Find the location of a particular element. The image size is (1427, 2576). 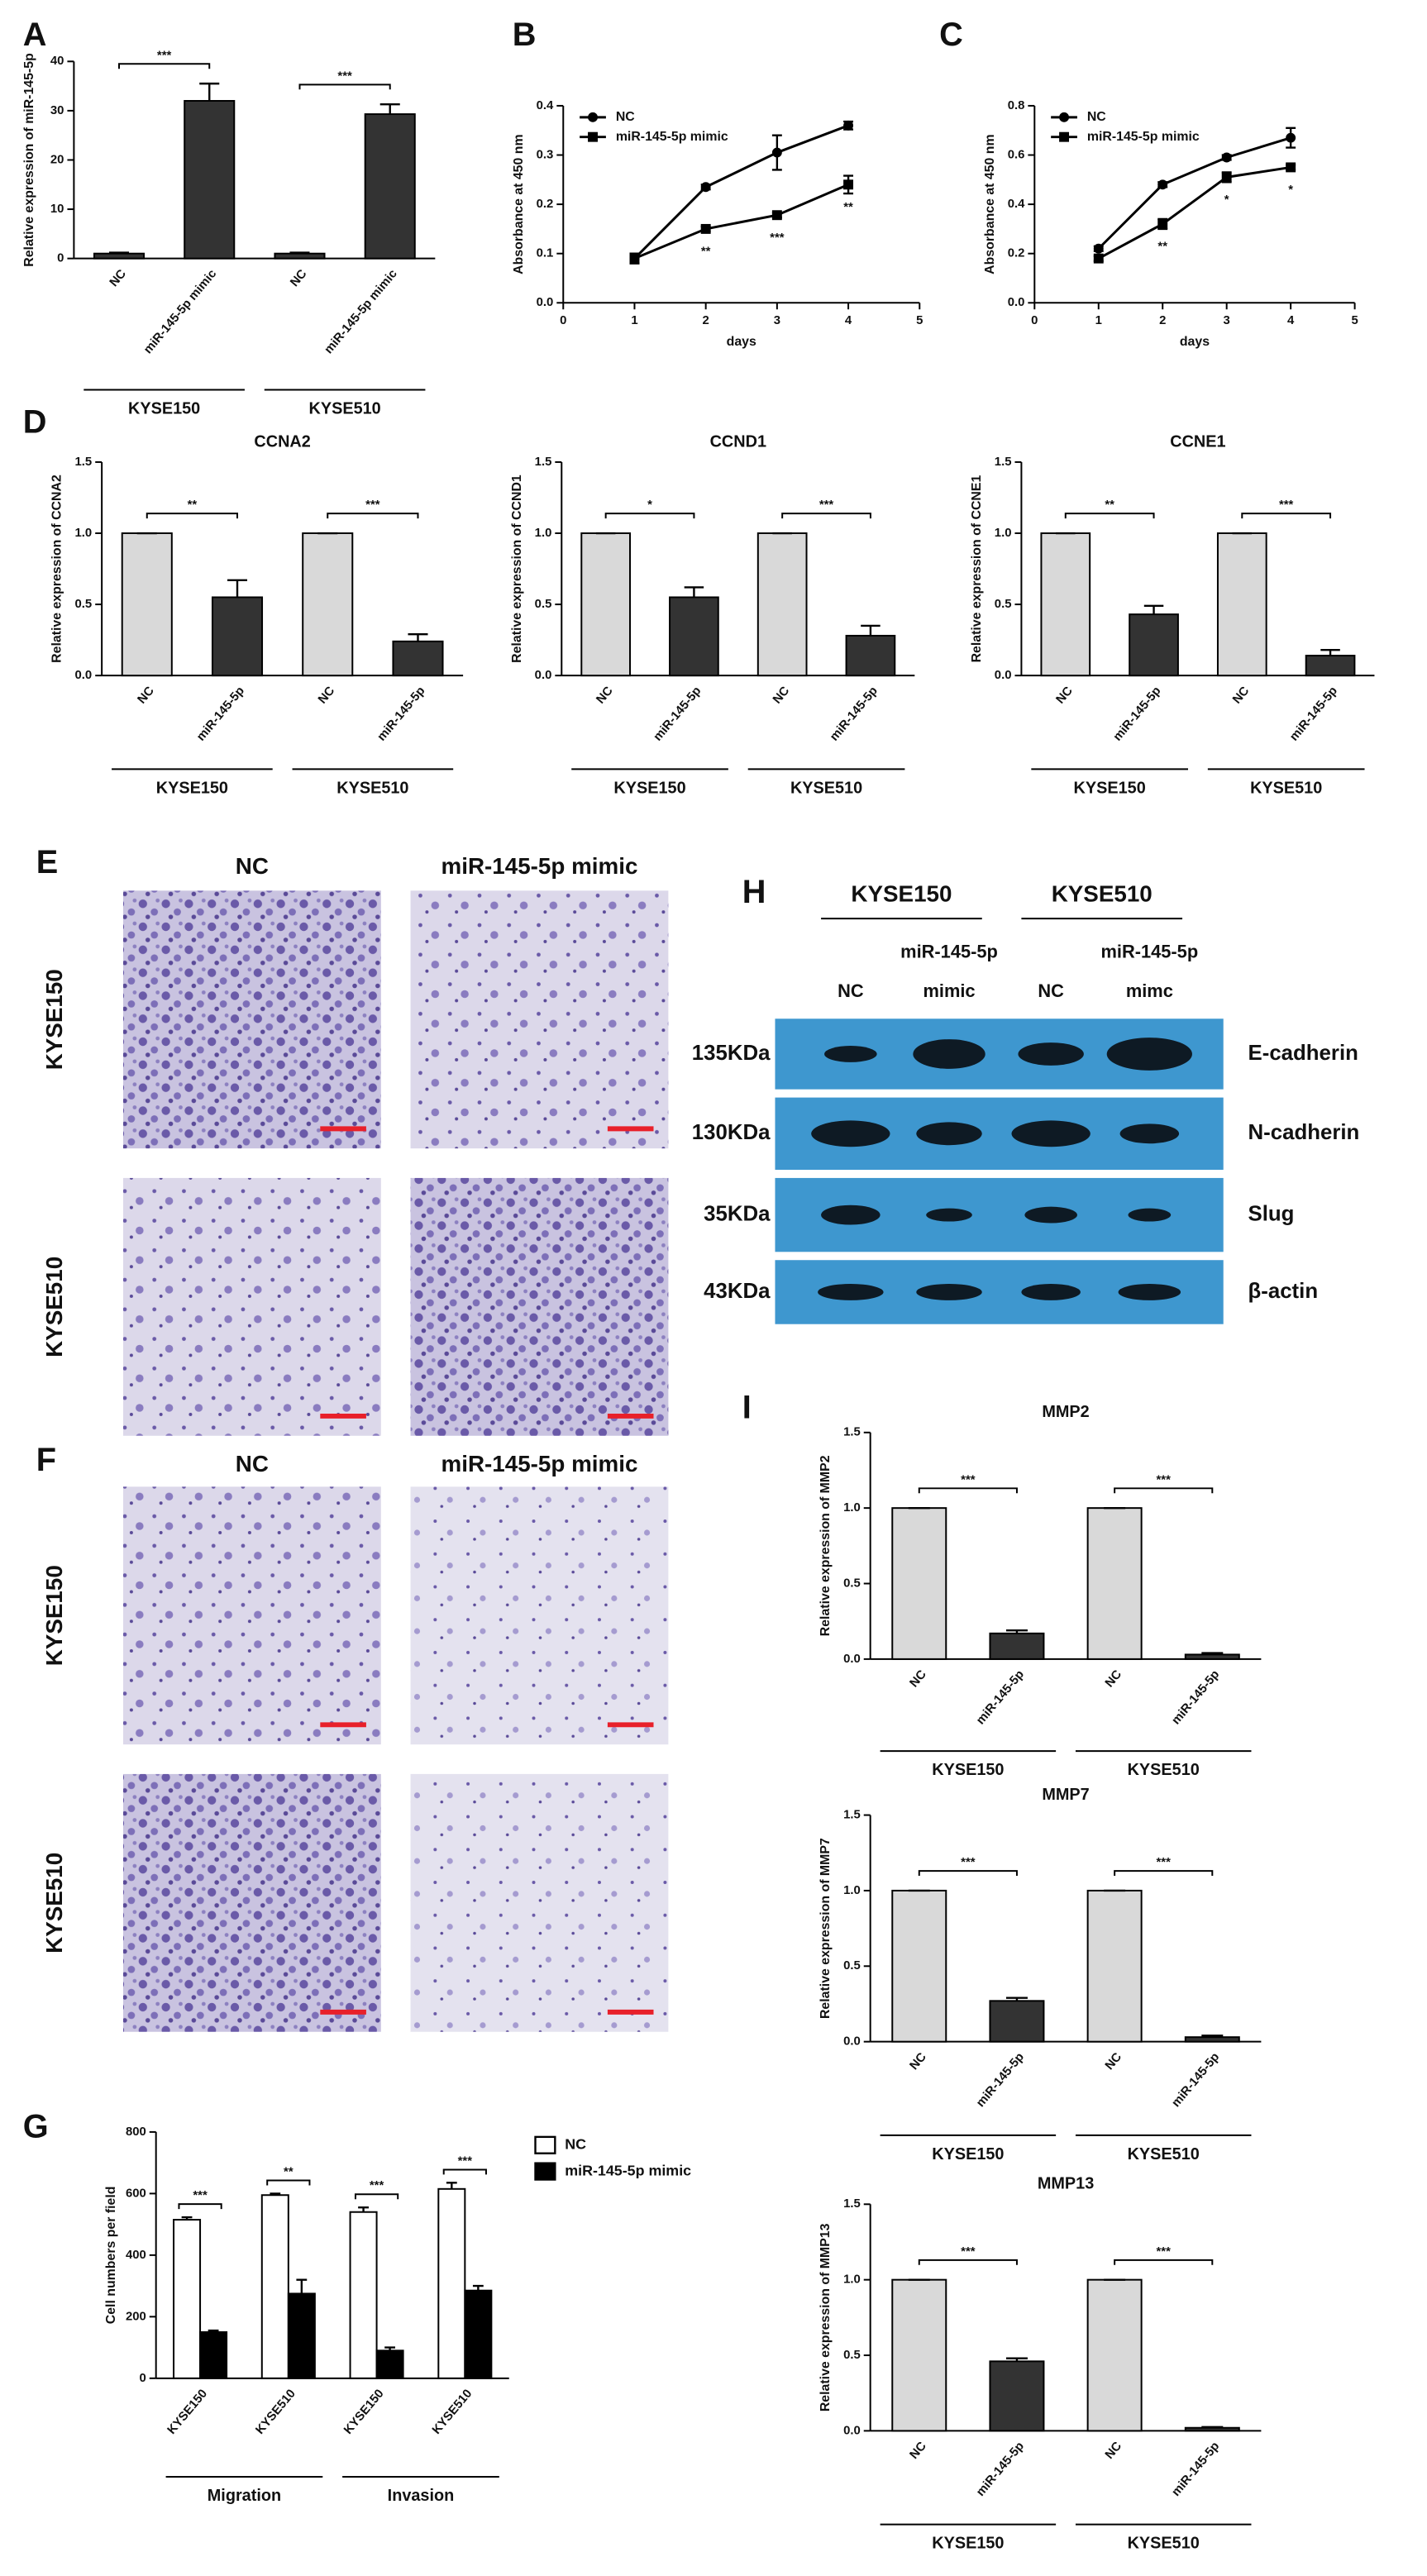

row-label: KYSE510 is located at coordinates (54, 1903).